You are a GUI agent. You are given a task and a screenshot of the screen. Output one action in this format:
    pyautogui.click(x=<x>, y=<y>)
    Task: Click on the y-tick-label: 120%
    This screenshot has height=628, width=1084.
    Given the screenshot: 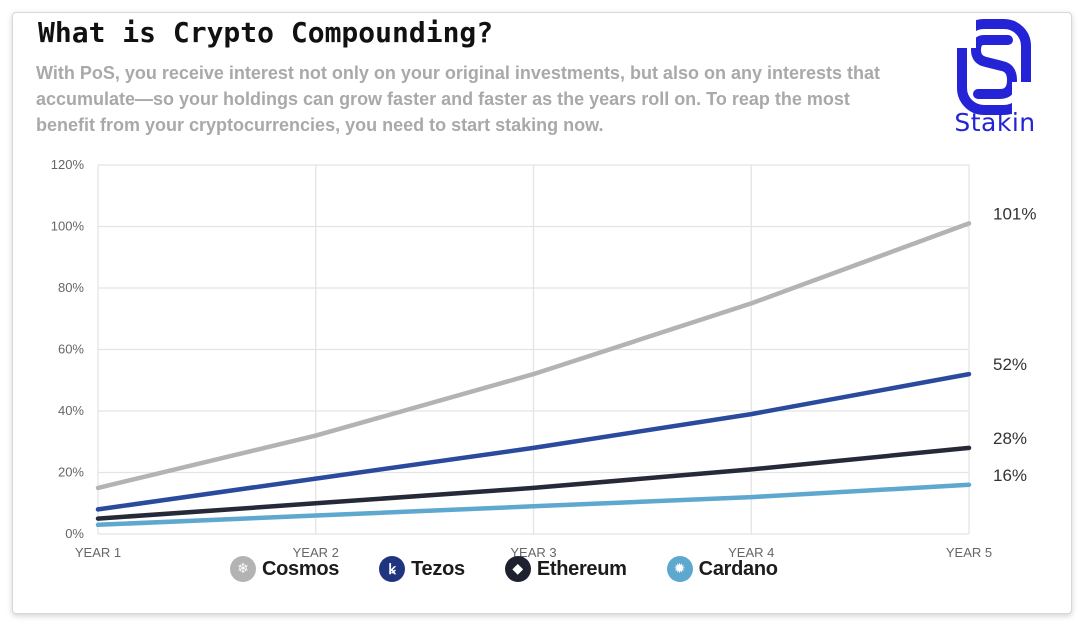 What is the action you would take?
    pyautogui.click(x=68, y=164)
    